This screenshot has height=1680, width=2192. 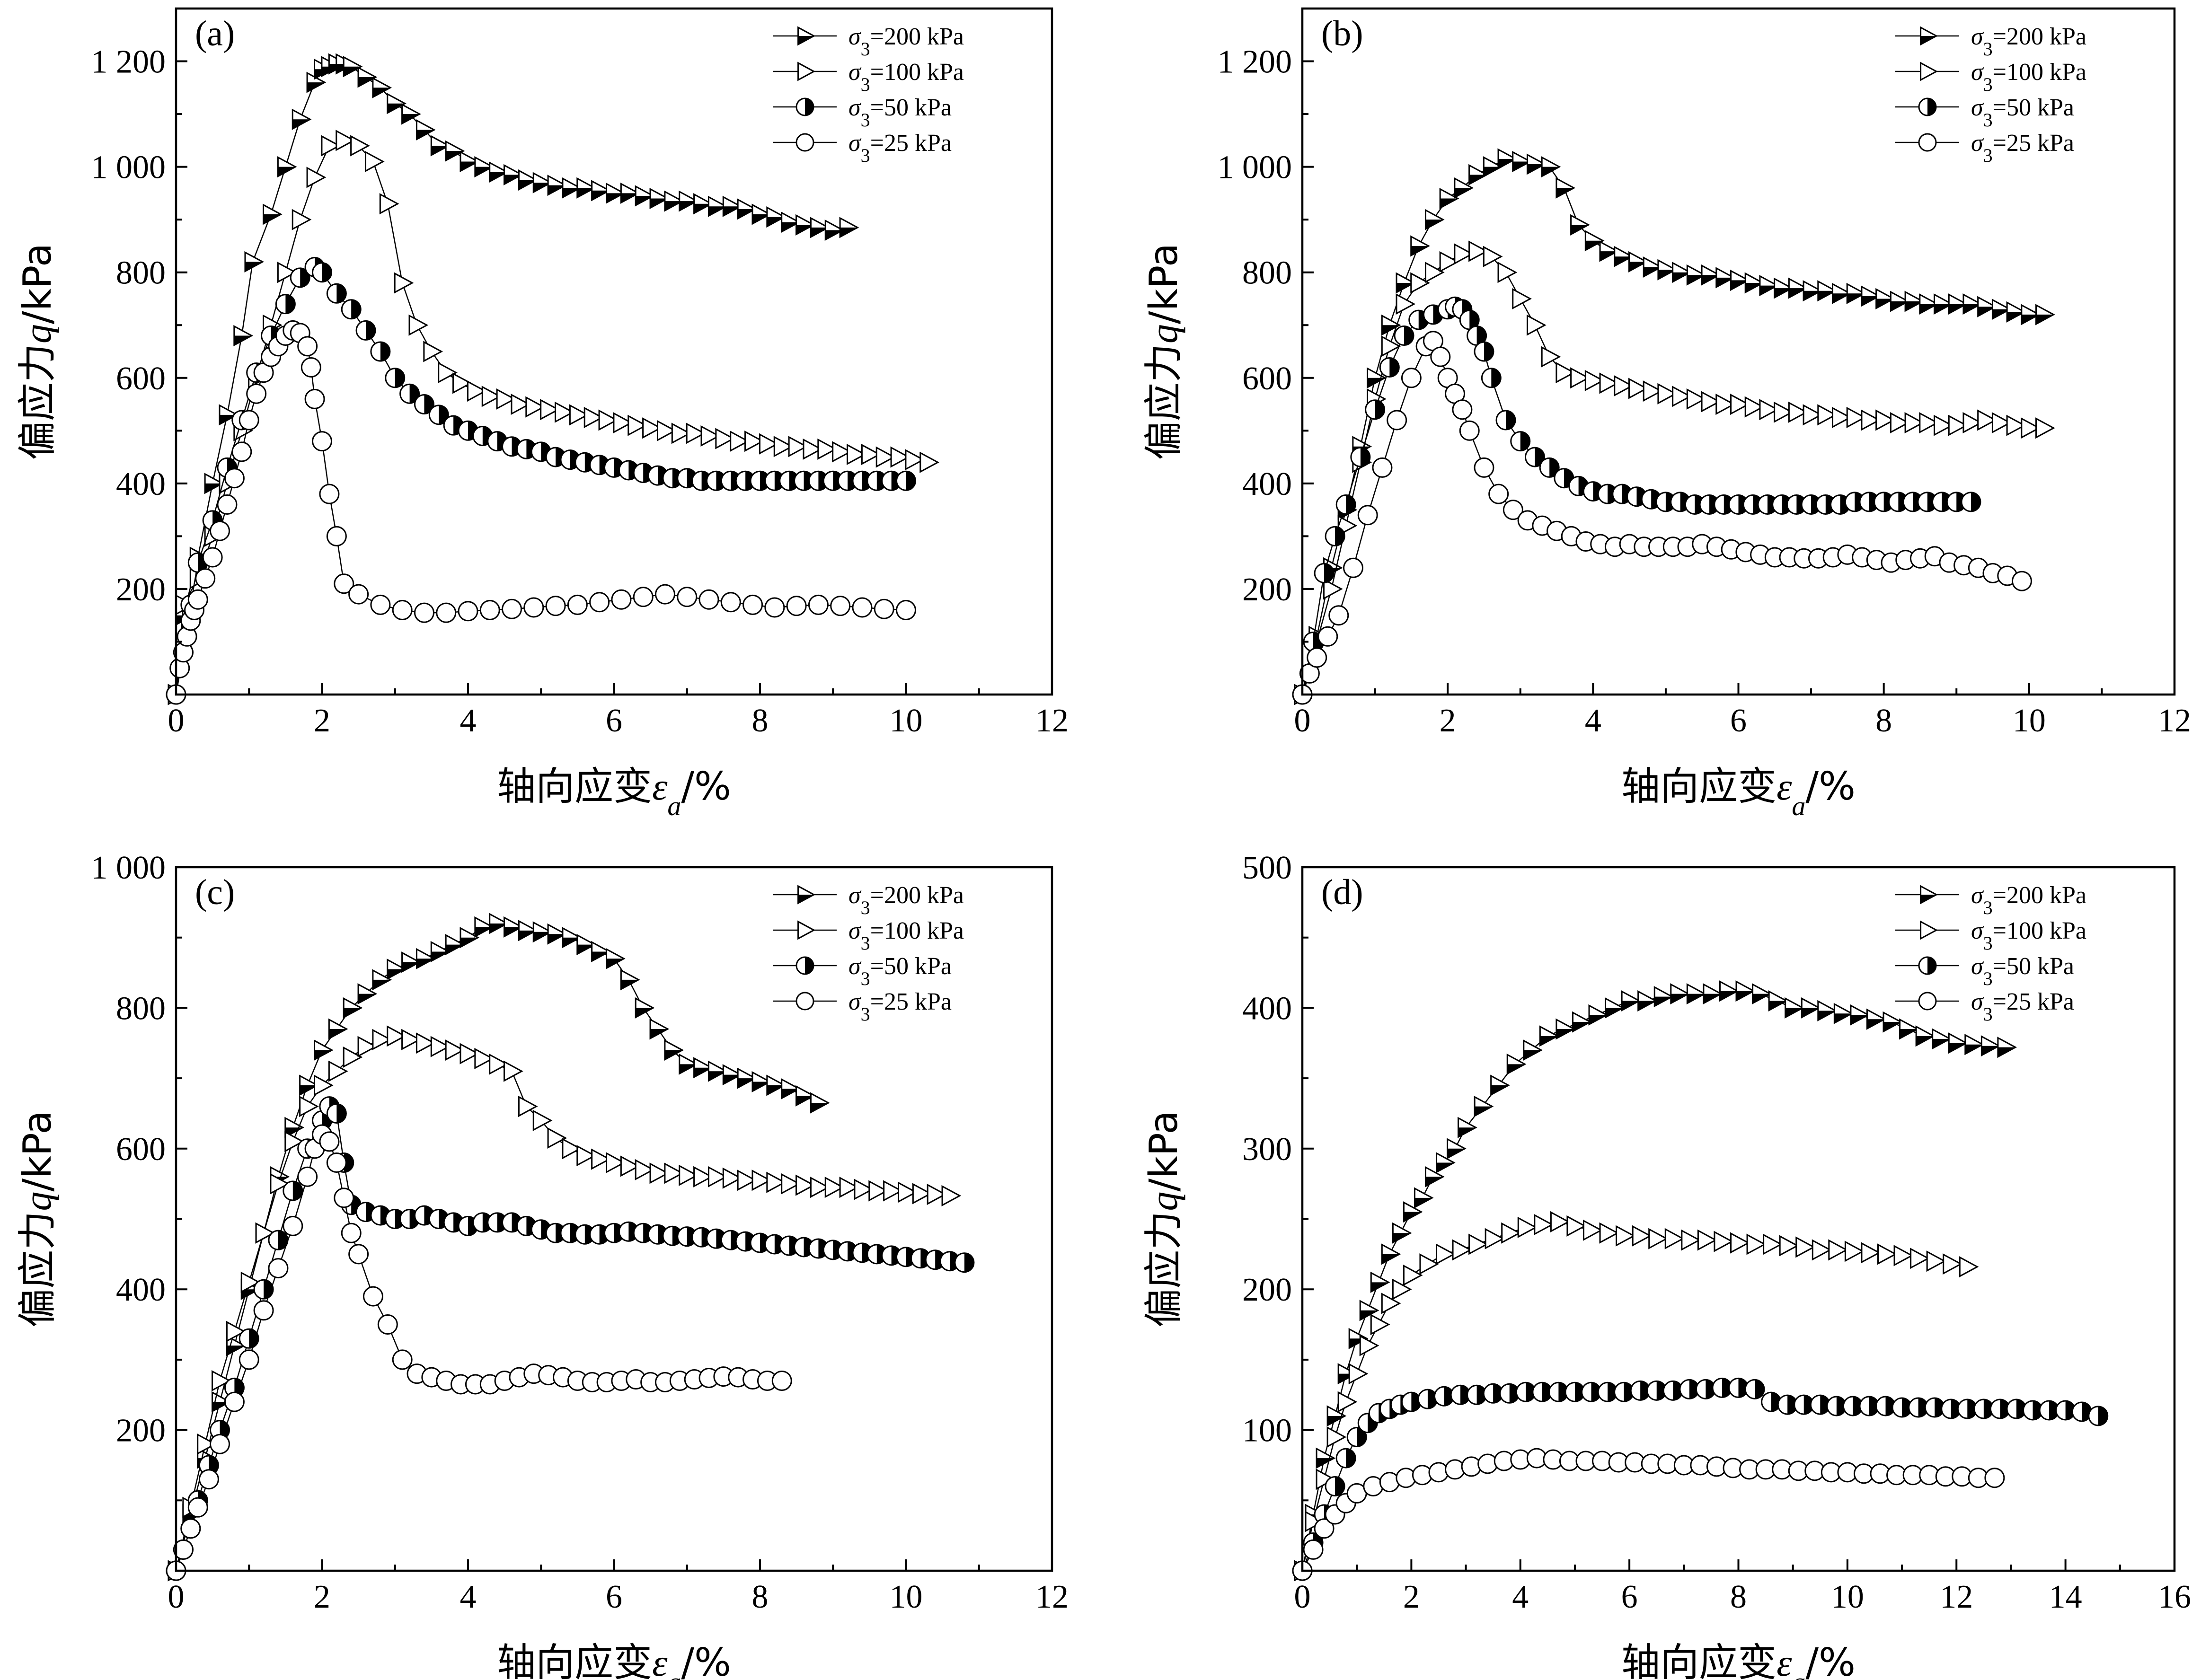 What do you see at coordinates (809, 106) in the screenshot?
I see `legend-marker-fill` at bounding box center [809, 106].